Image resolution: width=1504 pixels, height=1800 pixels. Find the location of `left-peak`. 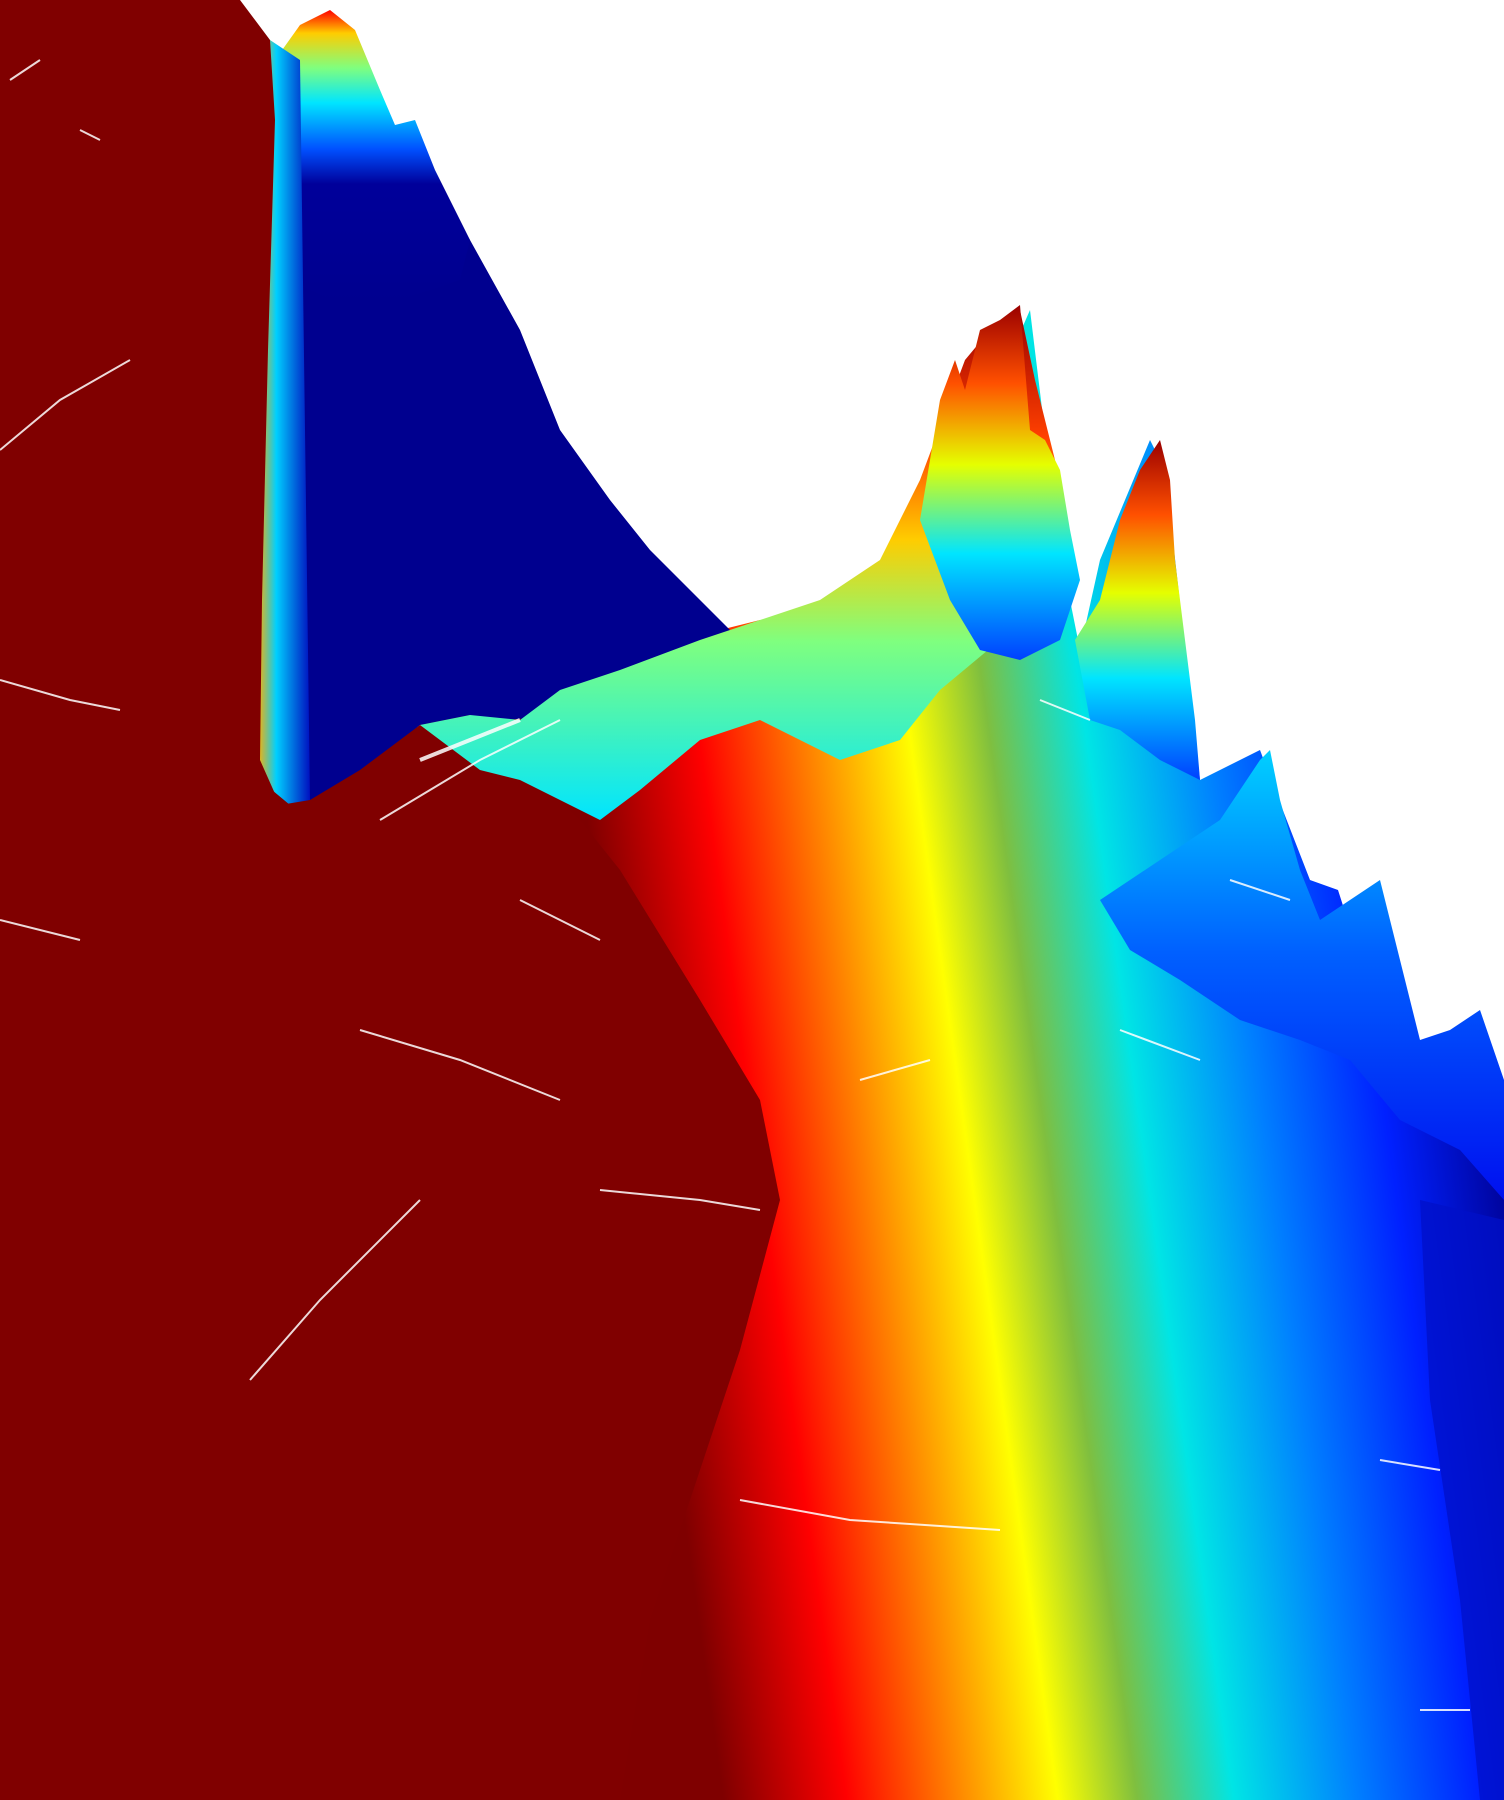

left-peak is located at coordinates (370, 155).